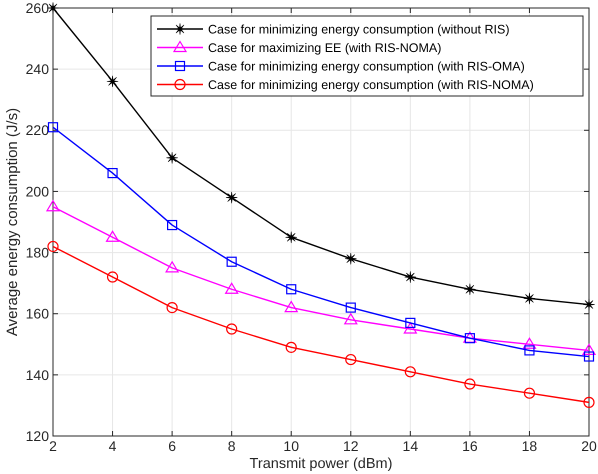 The height and width of the screenshot is (474, 598). I want to click on x-tick-label: 8, so click(232, 446).